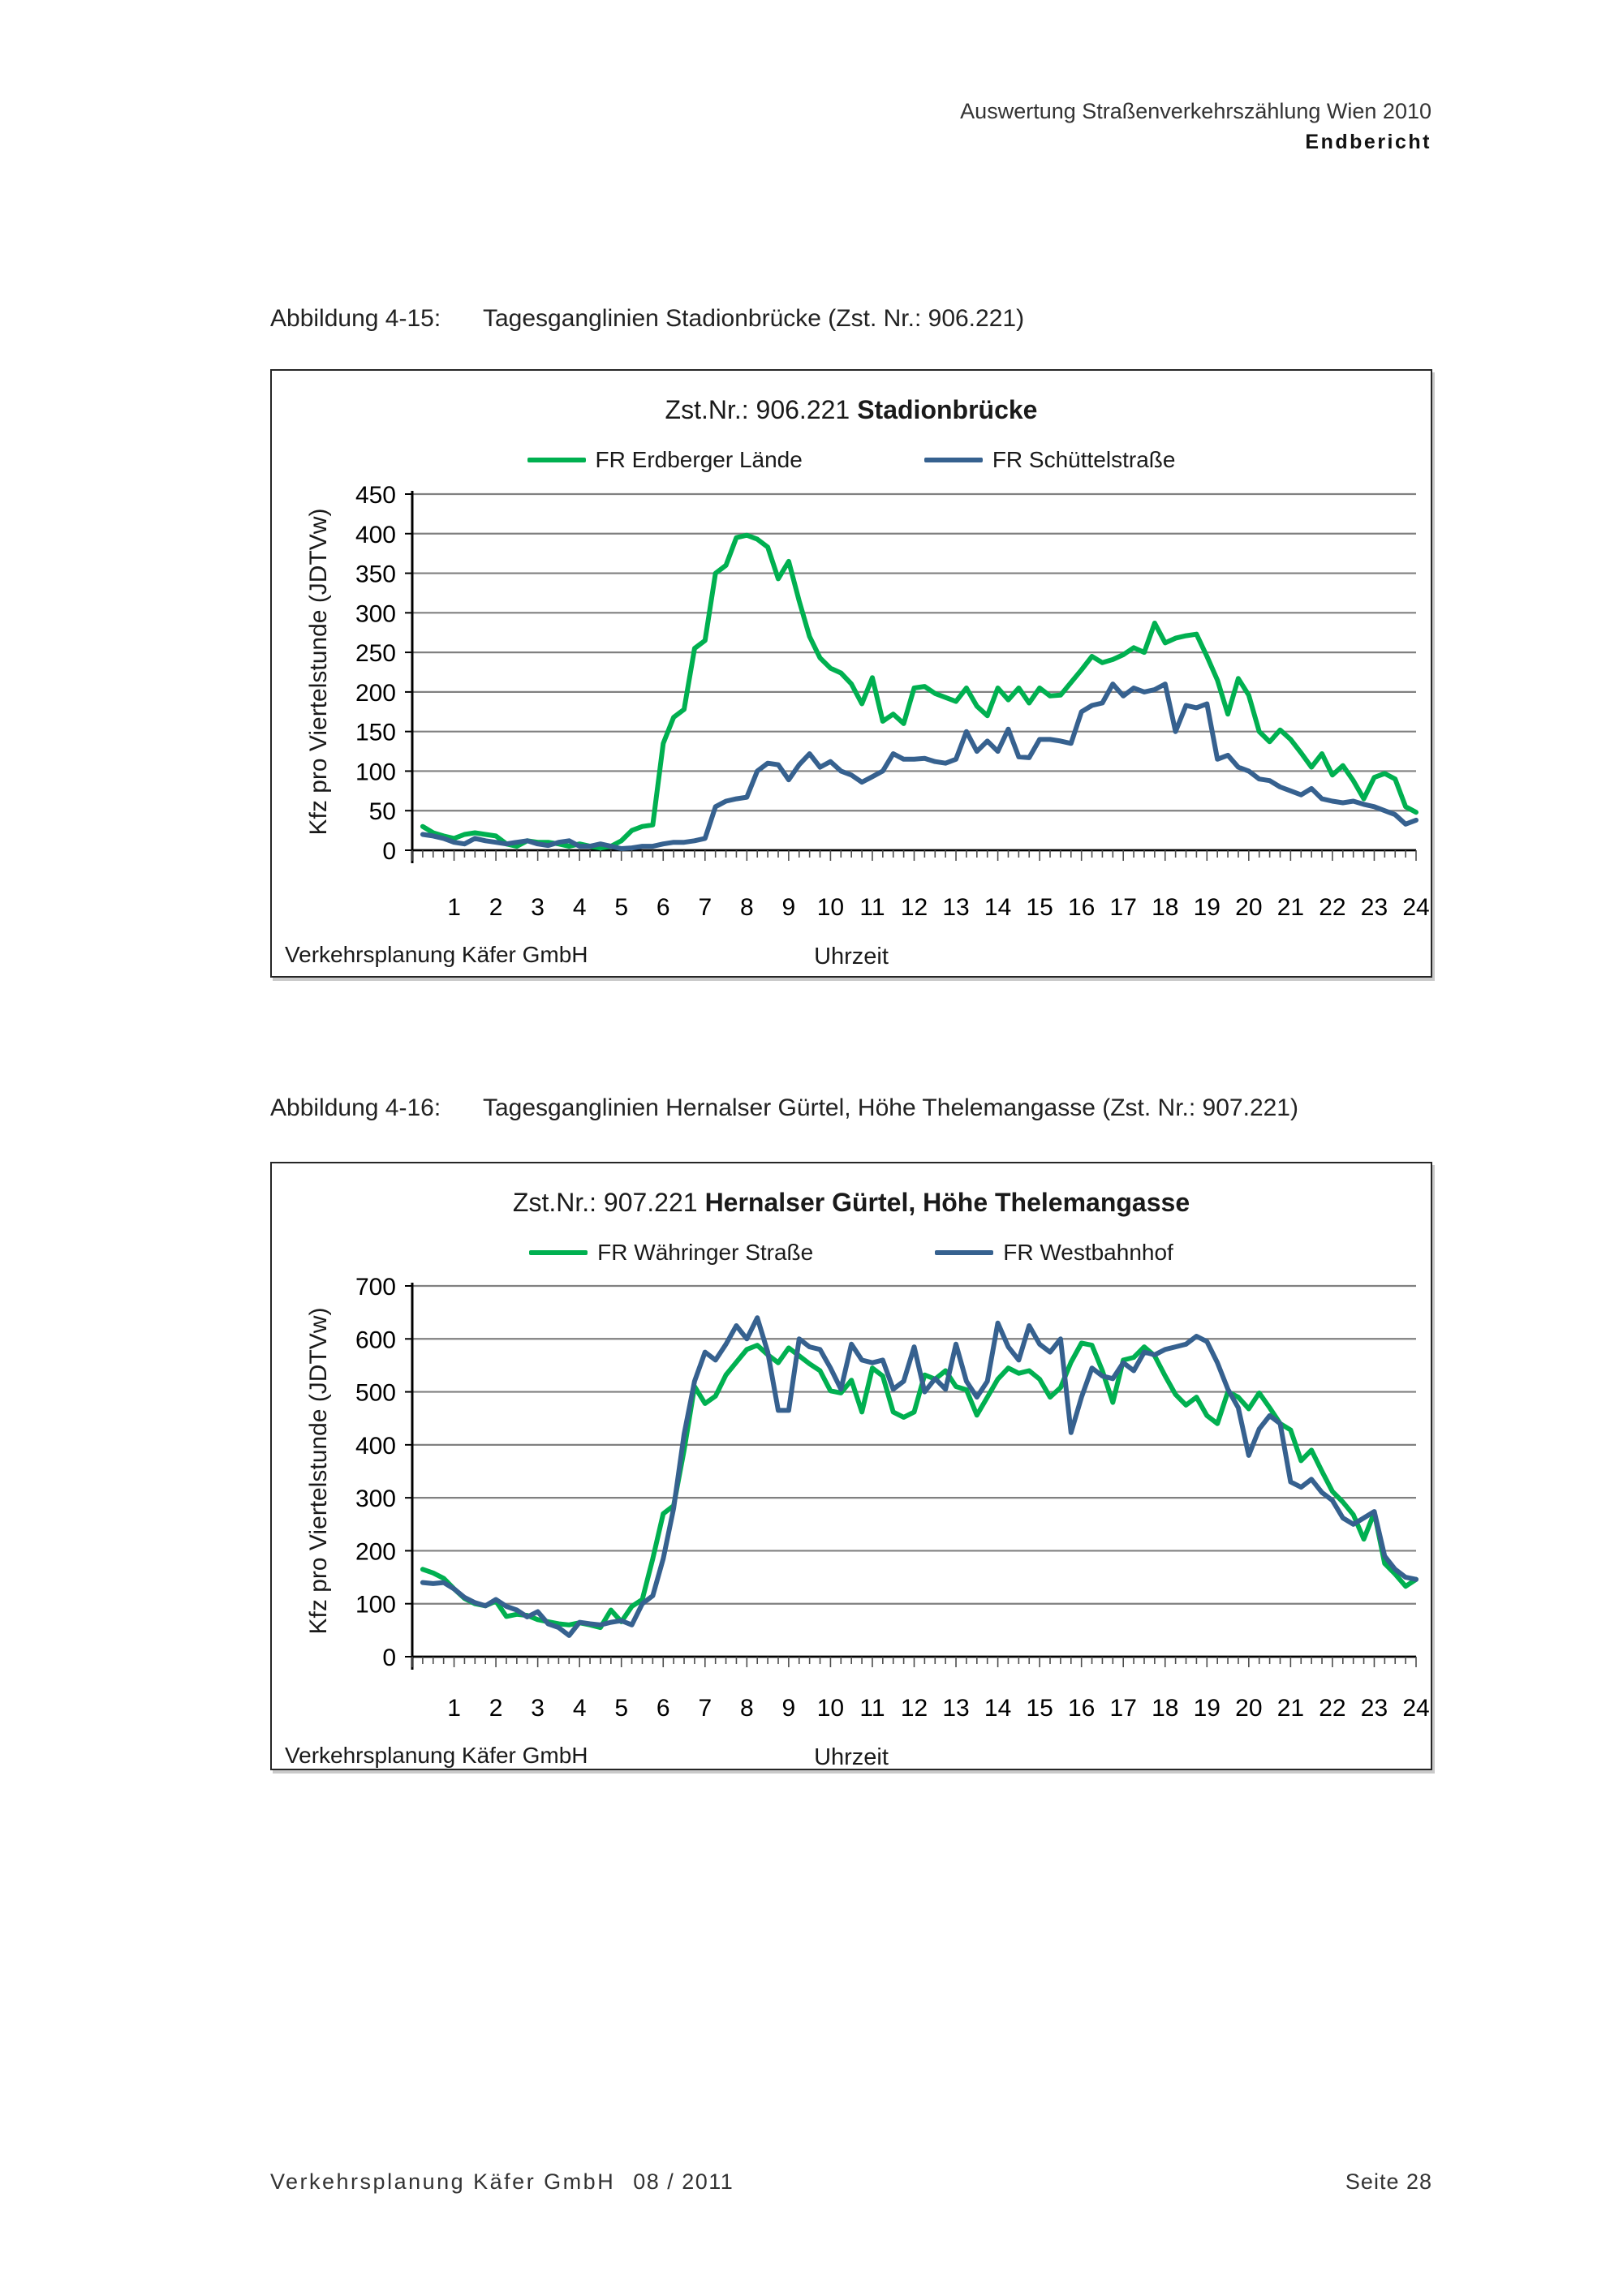  I want to click on chart-1-legend-label-2: FR Schüttelstraße, so click(1084, 459).